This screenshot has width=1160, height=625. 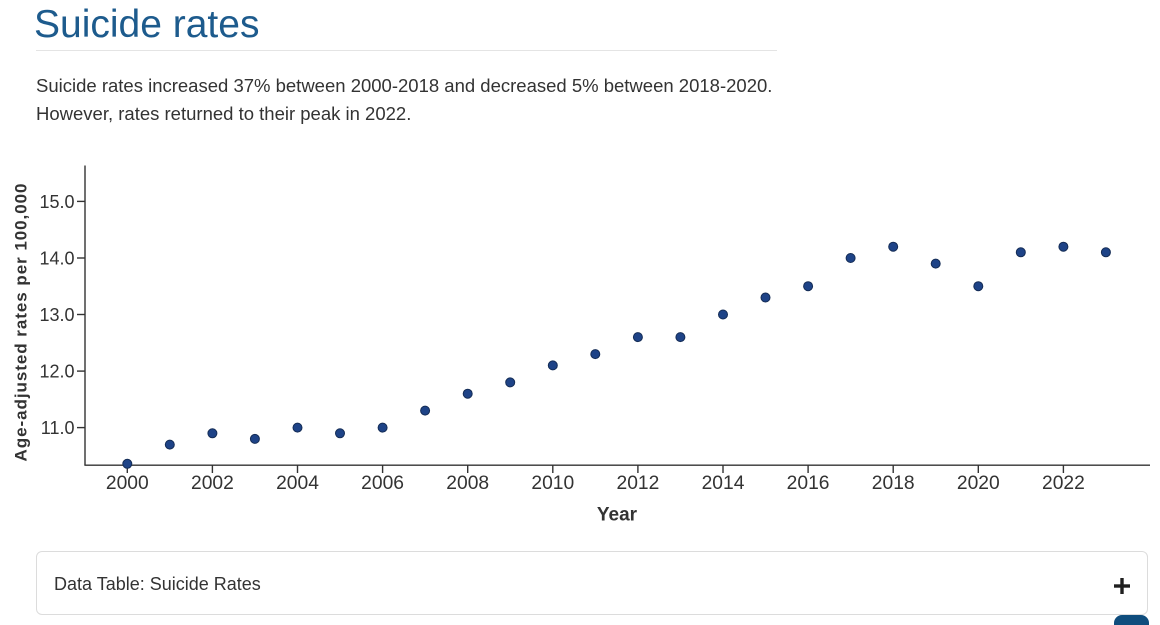 I want to click on svg-text: 2018, so click(x=893, y=483).